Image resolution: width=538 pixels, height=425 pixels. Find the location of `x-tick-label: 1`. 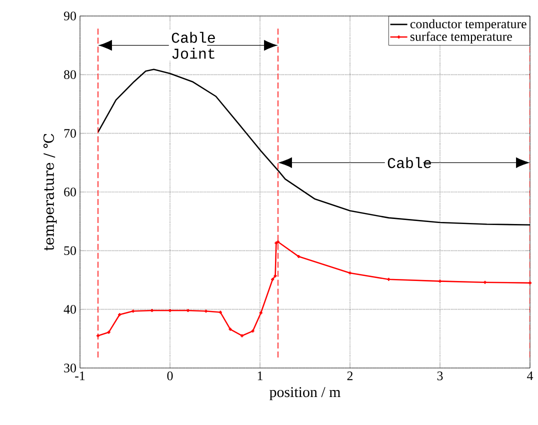

x-tick-label: 1 is located at coordinates (260, 376).